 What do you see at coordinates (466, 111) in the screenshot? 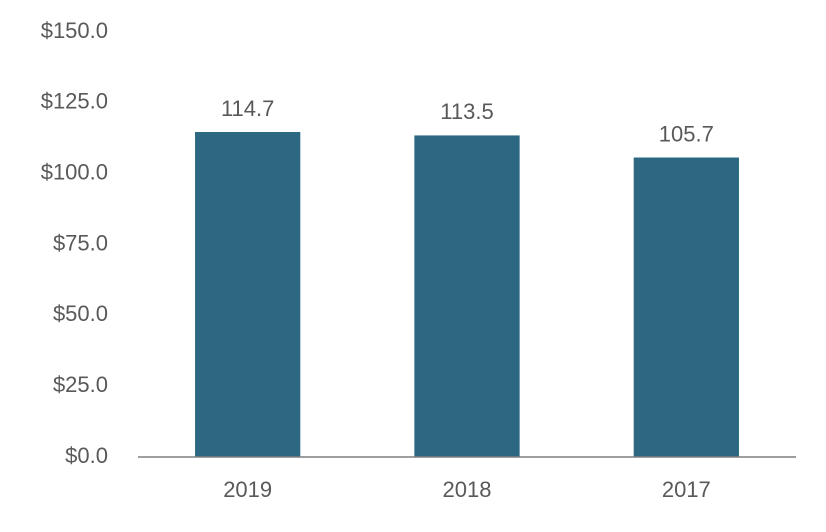
I see `value-label: 113.5` at bounding box center [466, 111].